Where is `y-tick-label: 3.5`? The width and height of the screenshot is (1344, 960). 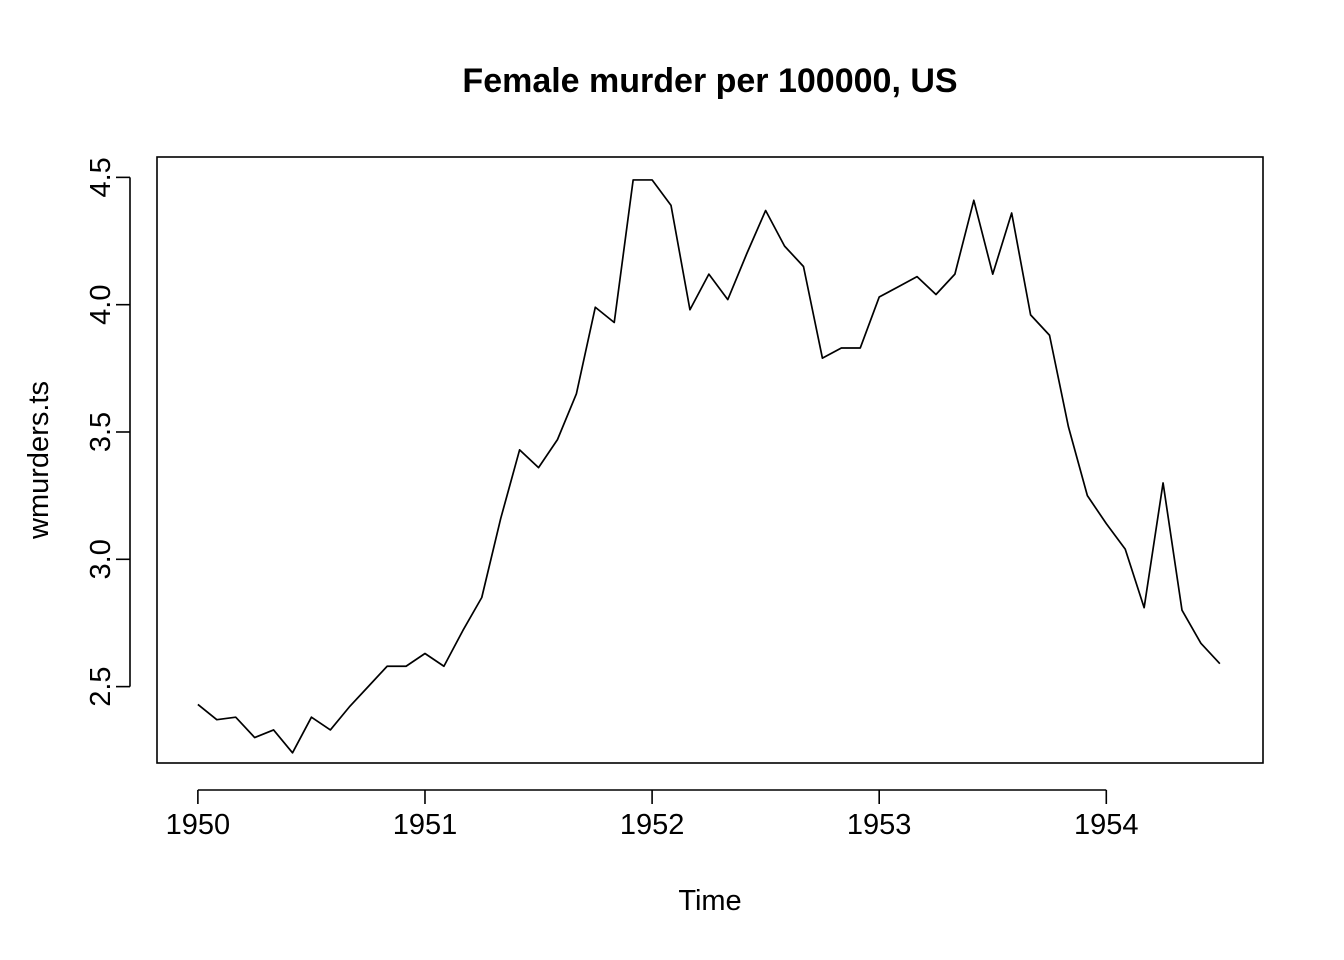
y-tick-label: 3.5 is located at coordinates (101, 432).